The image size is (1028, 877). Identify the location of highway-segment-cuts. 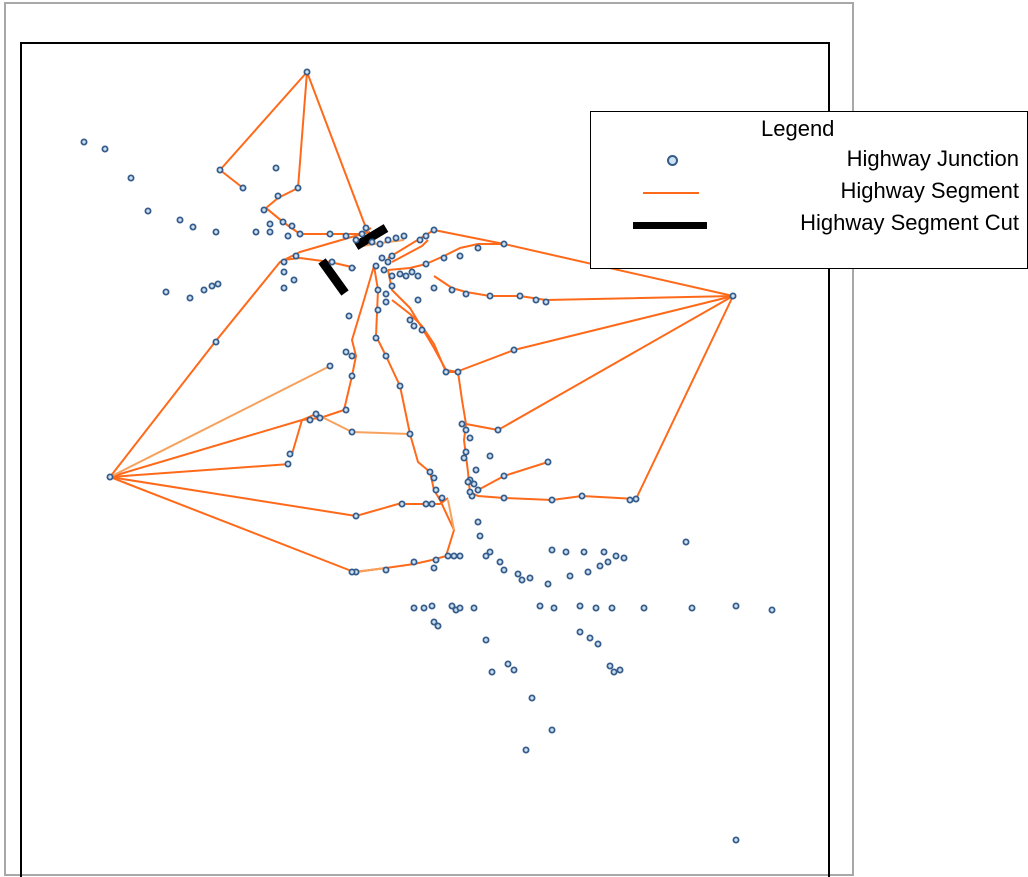
(353, 260).